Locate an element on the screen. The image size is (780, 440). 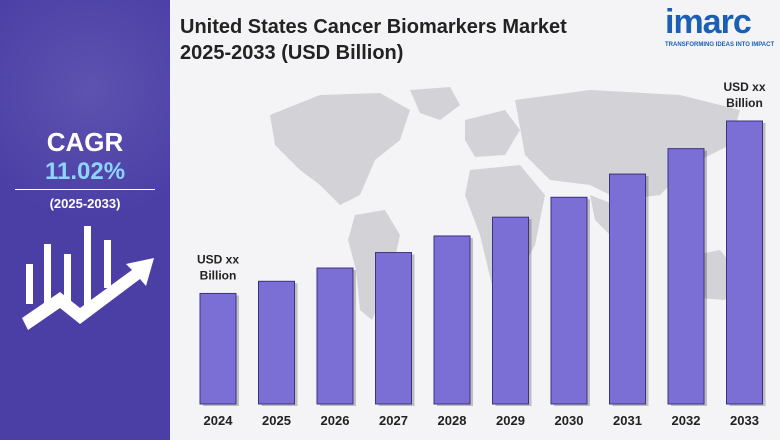
imarc-logo: imarc TRANSFORMING IDEAS INTO IMPACT is located at coordinates (722, 26).